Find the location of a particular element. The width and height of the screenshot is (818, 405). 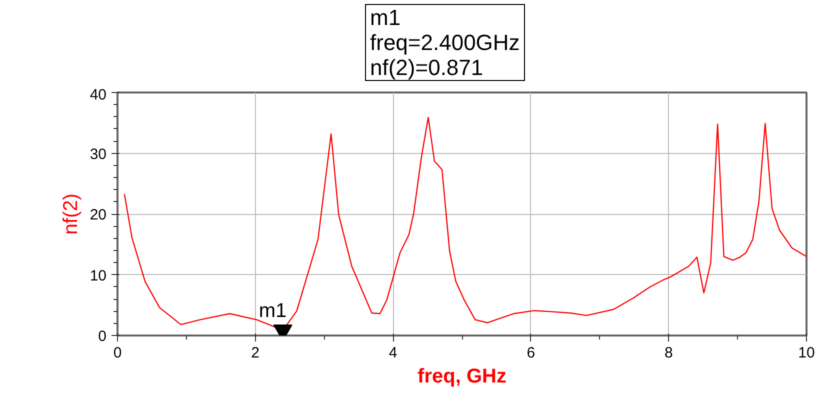

x-tick-label: 10 is located at coordinates (806, 353).